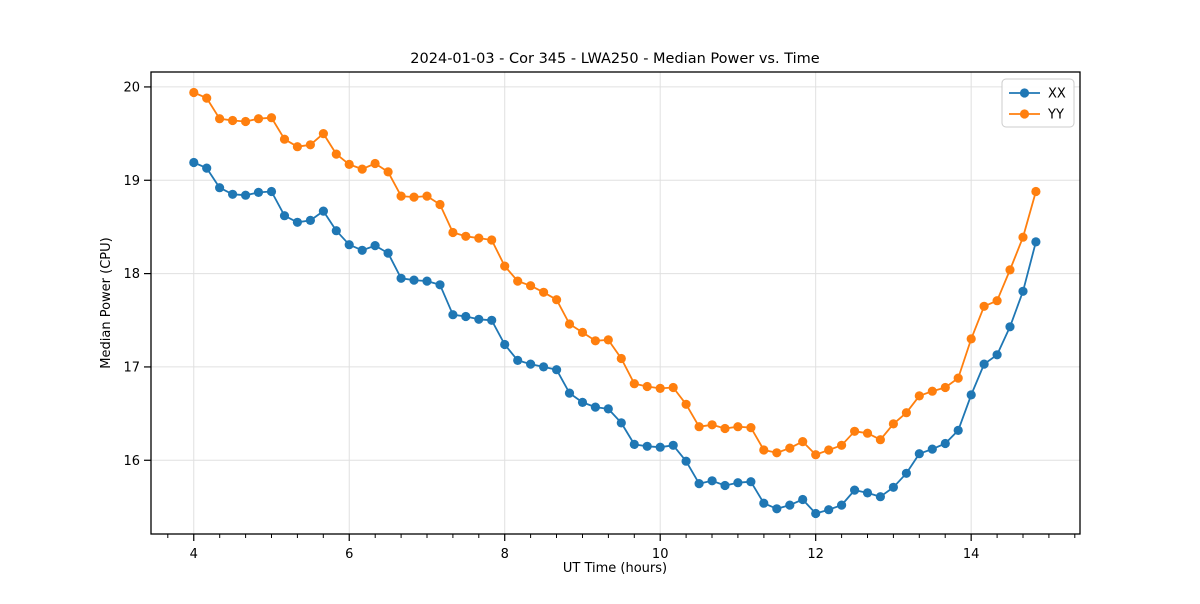 This screenshot has width=1200, height=604. Describe the element at coordinates (971, 554) in the screenshot. I see `x-tick-label-14: 14` at that location.